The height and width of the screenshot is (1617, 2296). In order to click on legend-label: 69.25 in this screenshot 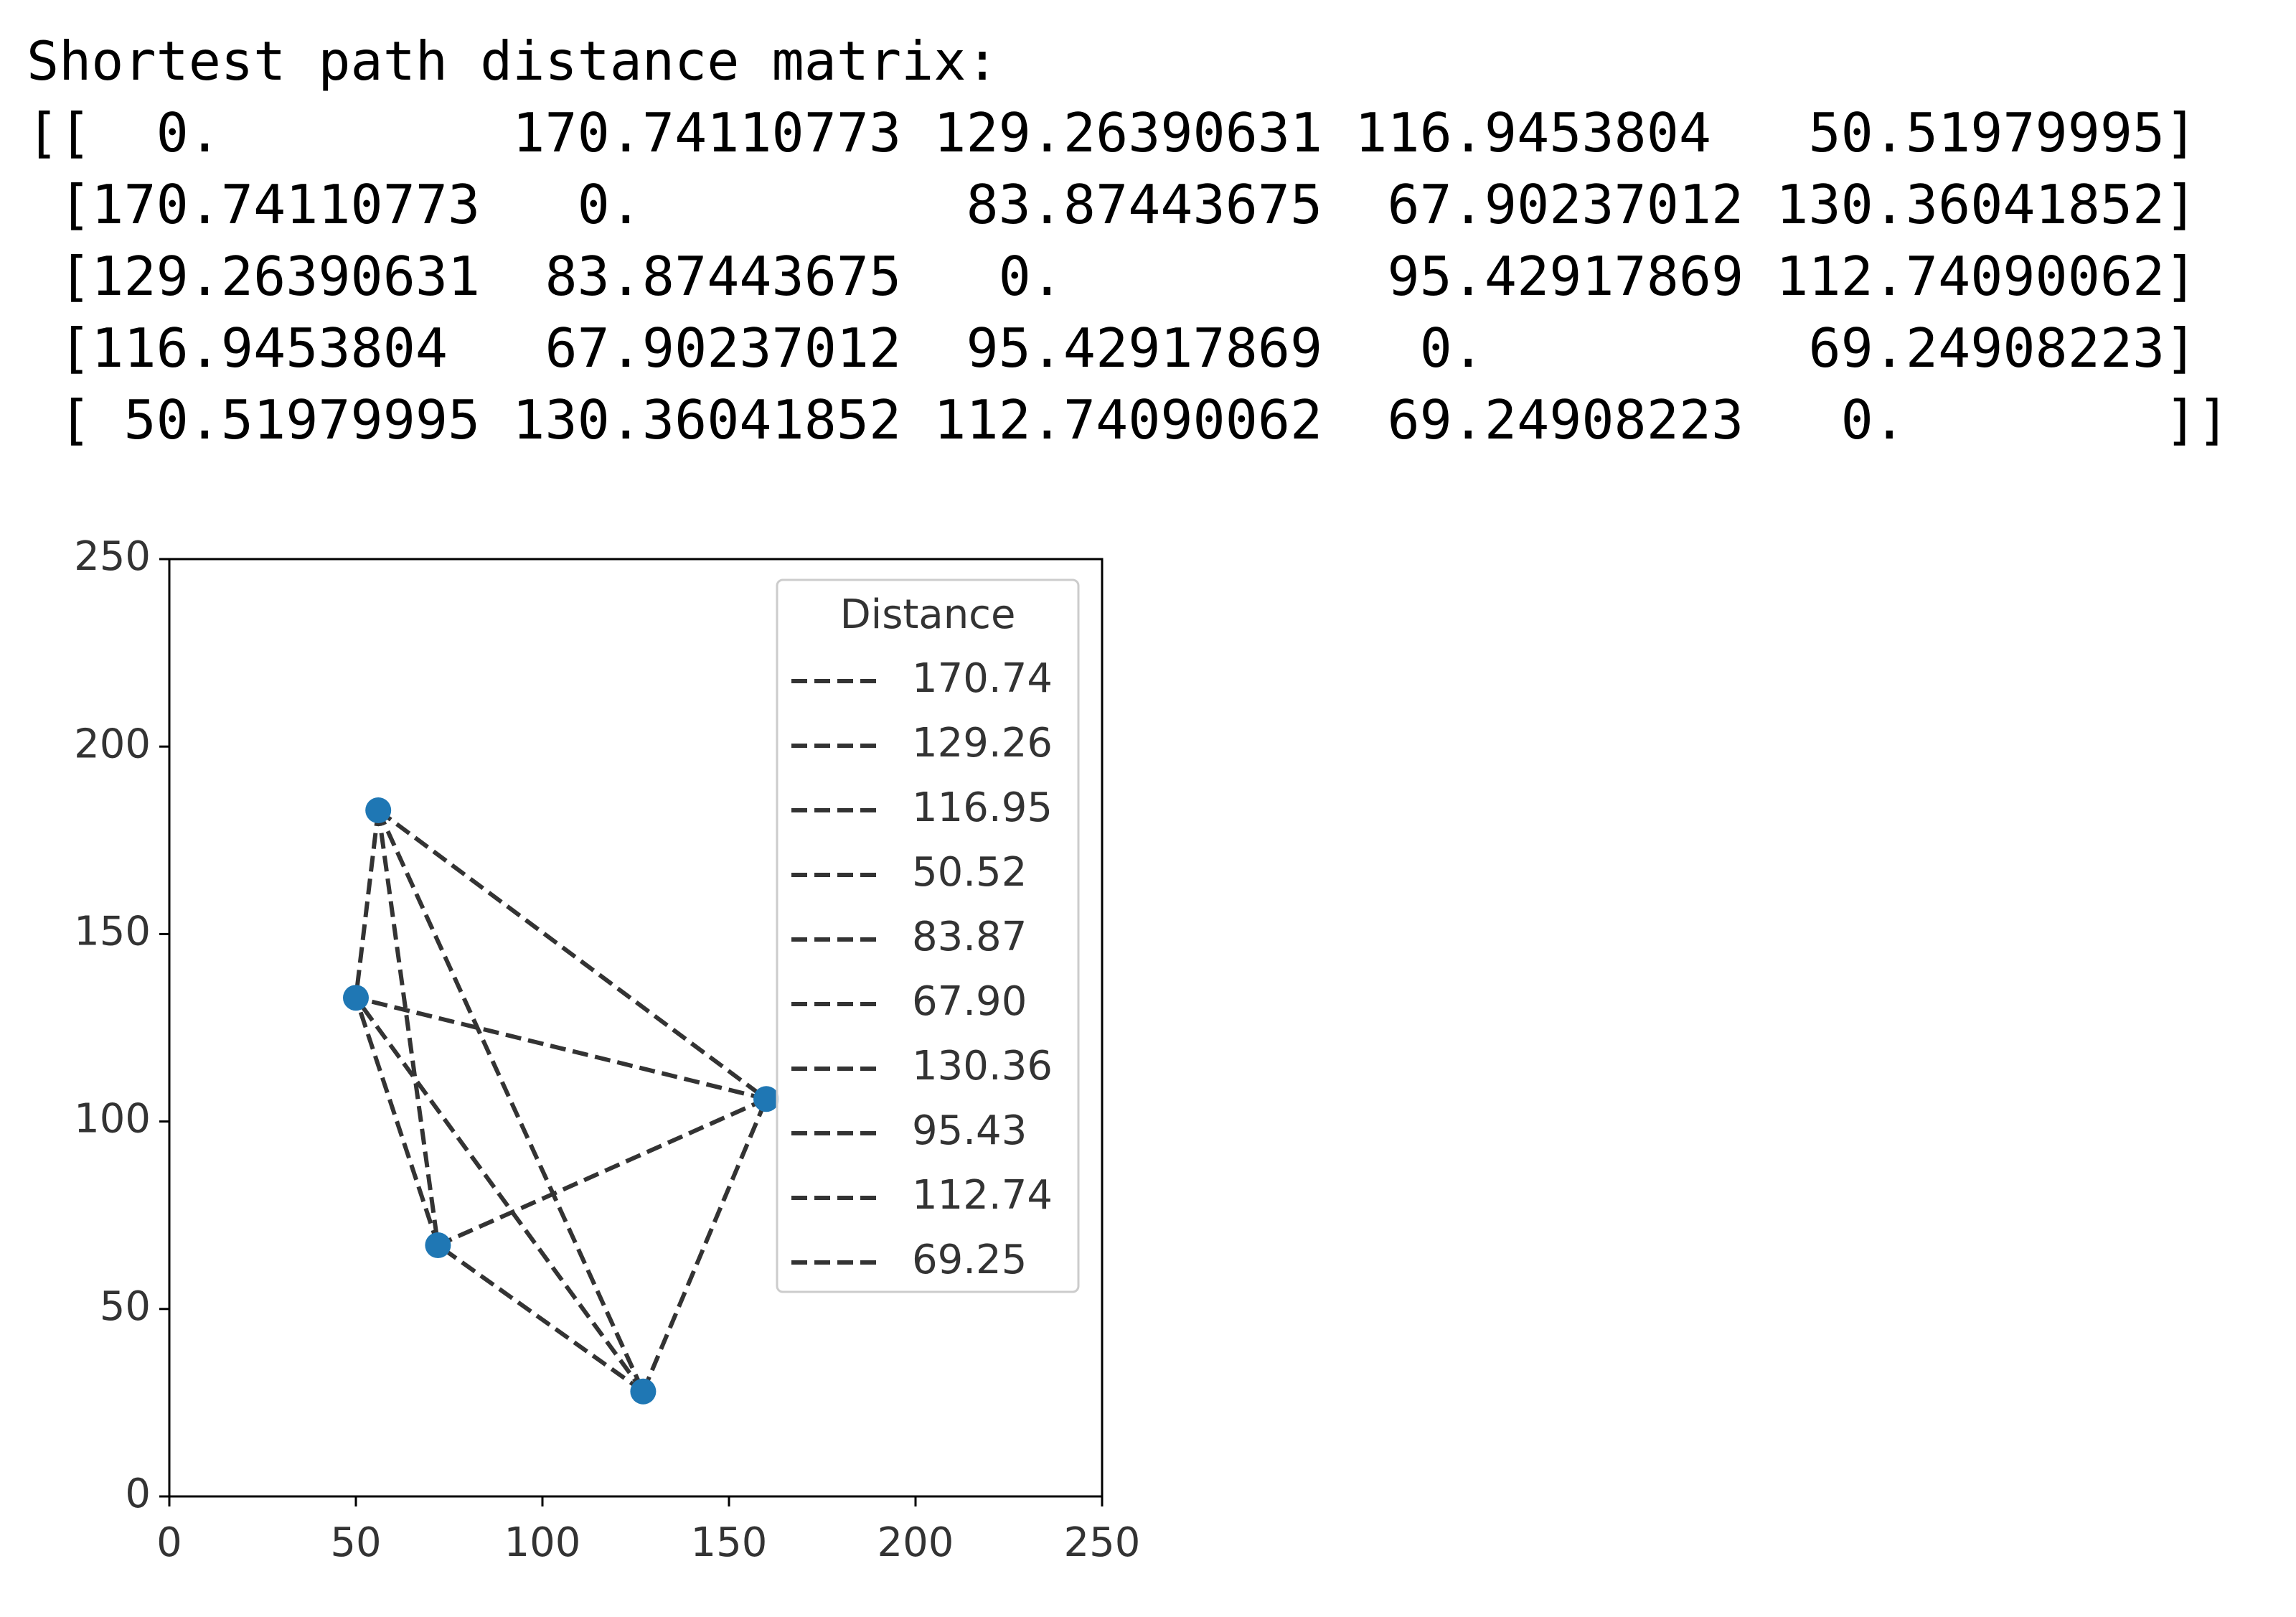, I will do `click(969, 1260)`.